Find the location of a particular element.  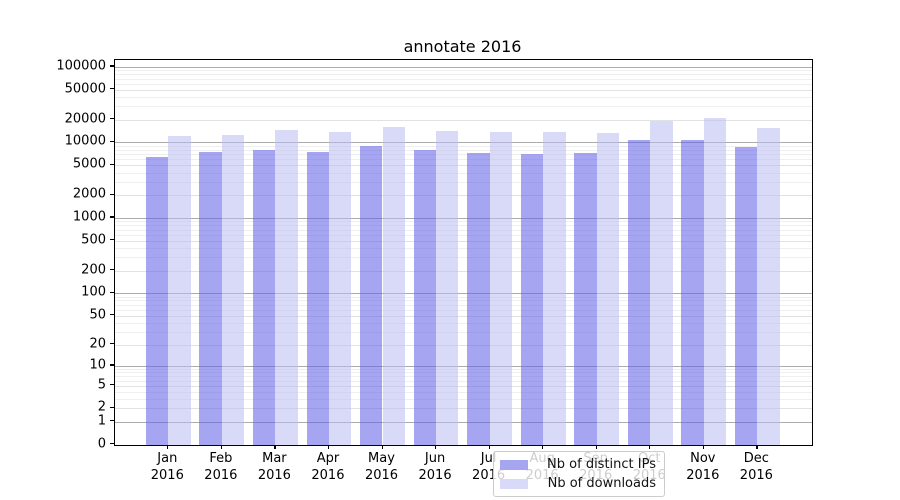

bar-distinct-ips-sep is located at coordinates (585, 298).